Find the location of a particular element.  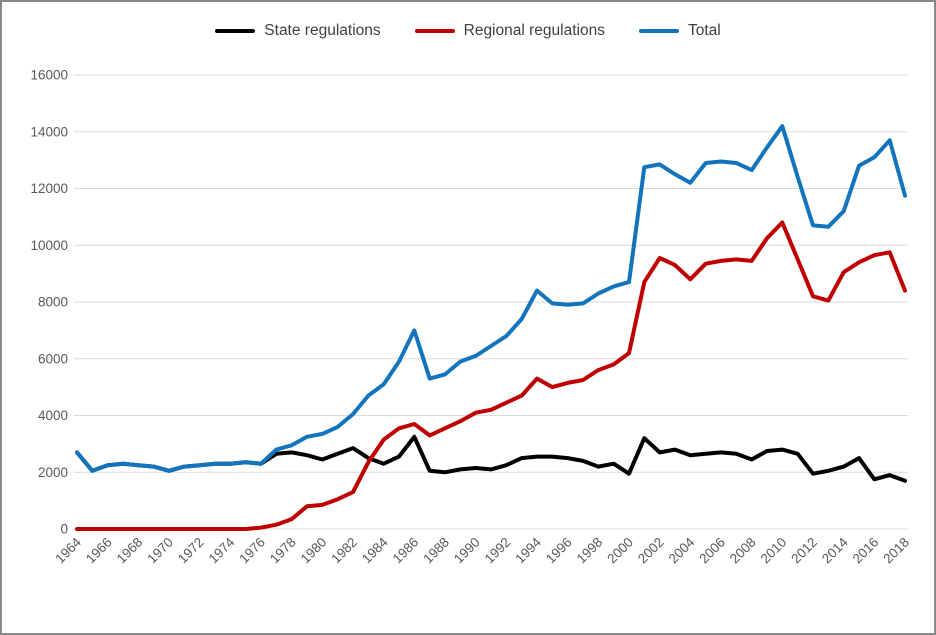

legend-item-regional-regulations: Regional regulations is located at coordinates (509, 31).